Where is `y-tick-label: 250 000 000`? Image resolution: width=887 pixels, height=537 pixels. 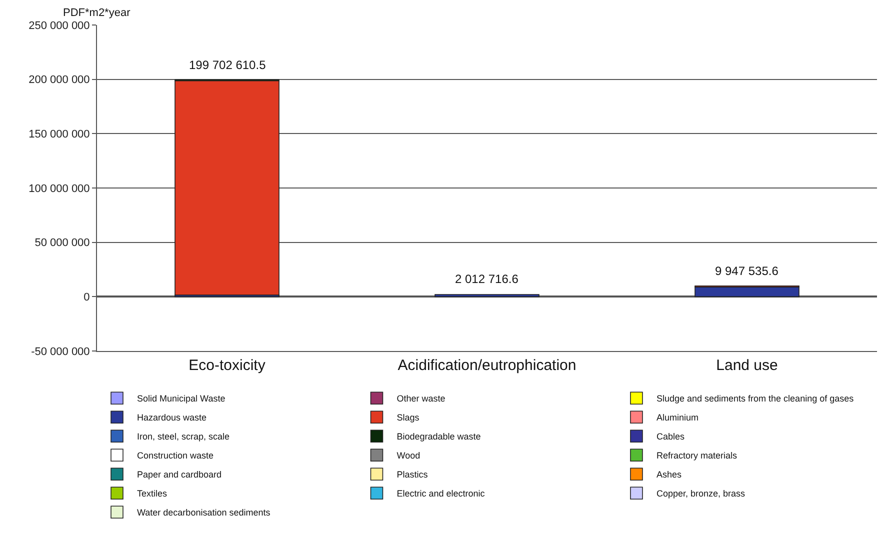 y-tick-label: 250 000 000 is located at coordinates (59, 26).